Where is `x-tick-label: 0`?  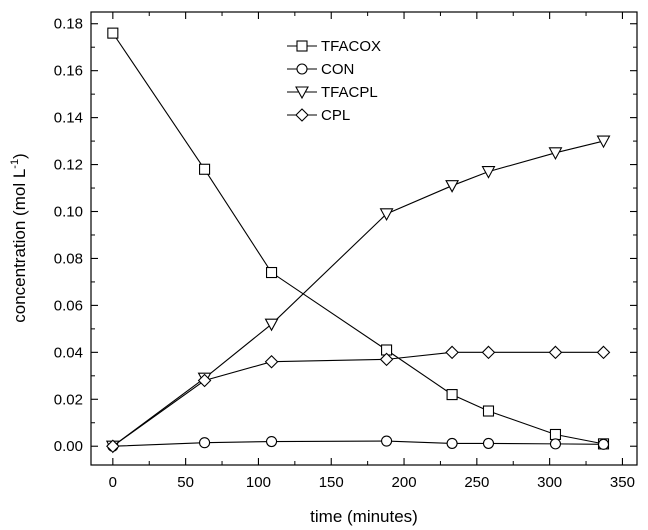
x-tick-label: 0 is located at coordinates (113, 482).